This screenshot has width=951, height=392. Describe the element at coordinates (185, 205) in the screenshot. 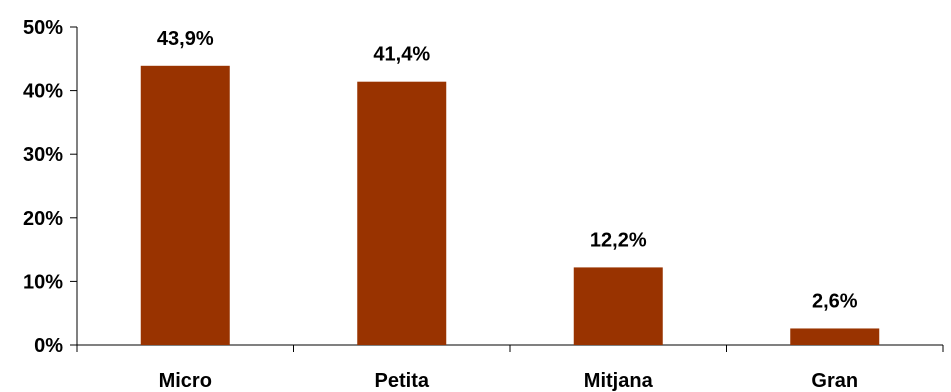

I see `bar-micro` at that location.